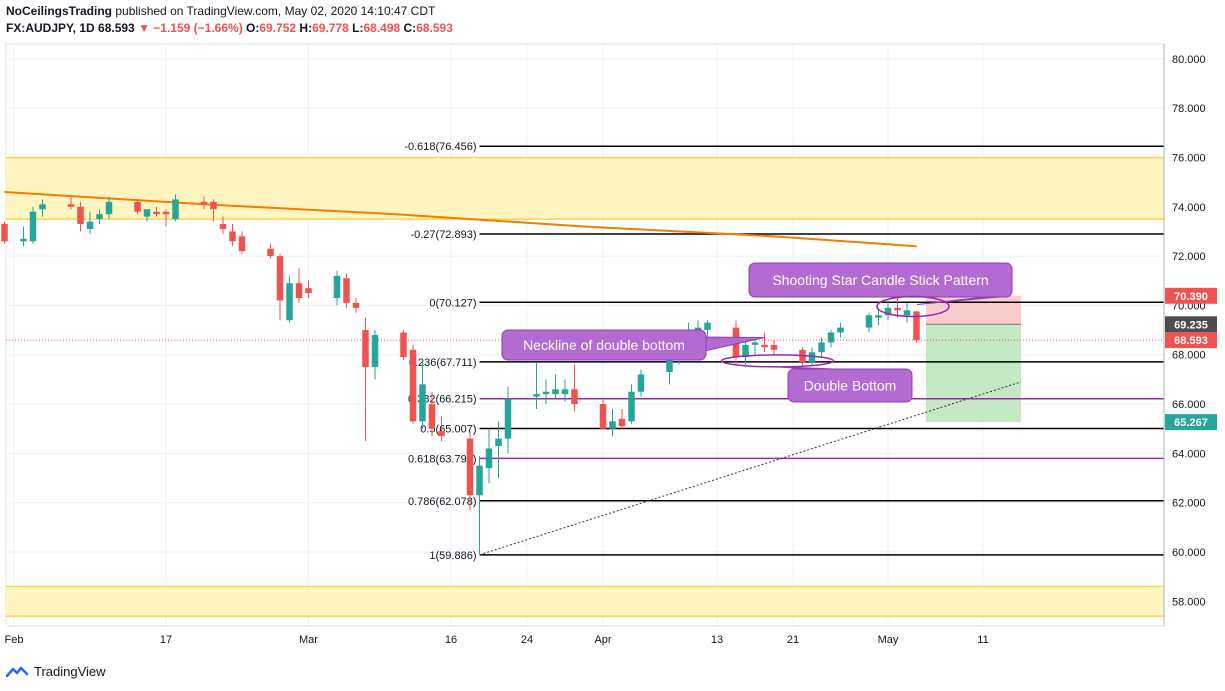  Describe the element at coordinates (442, 502) in the screenshot. I see `fib-label: 0.786(62.078)` at that location.